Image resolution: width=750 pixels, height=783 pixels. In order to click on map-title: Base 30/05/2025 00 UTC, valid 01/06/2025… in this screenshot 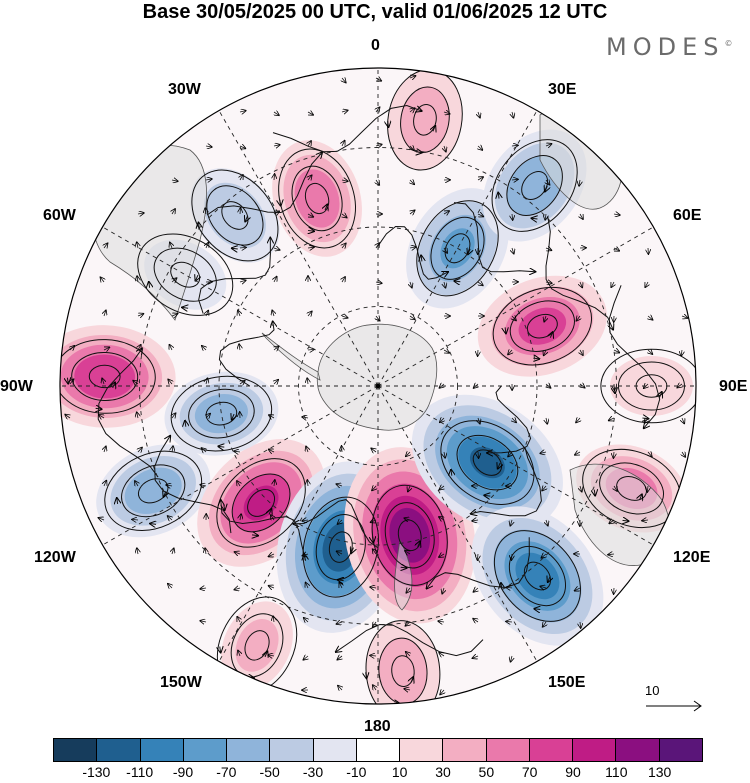, I will do `click(375, 12)`.